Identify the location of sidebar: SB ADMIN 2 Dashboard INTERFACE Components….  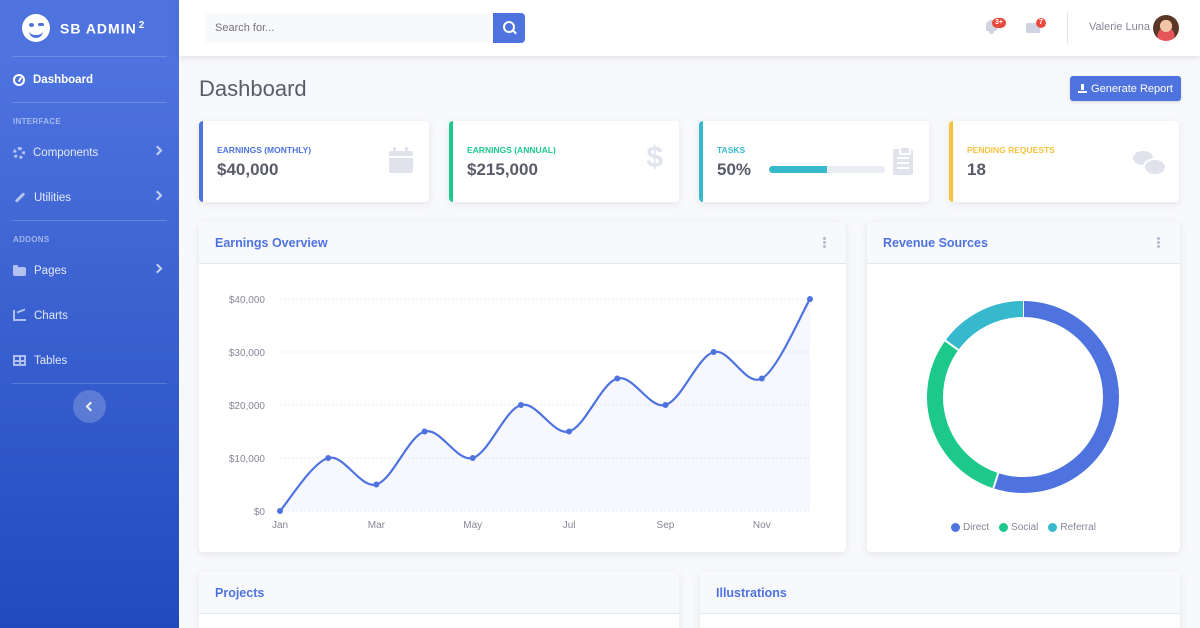
(89, 314).